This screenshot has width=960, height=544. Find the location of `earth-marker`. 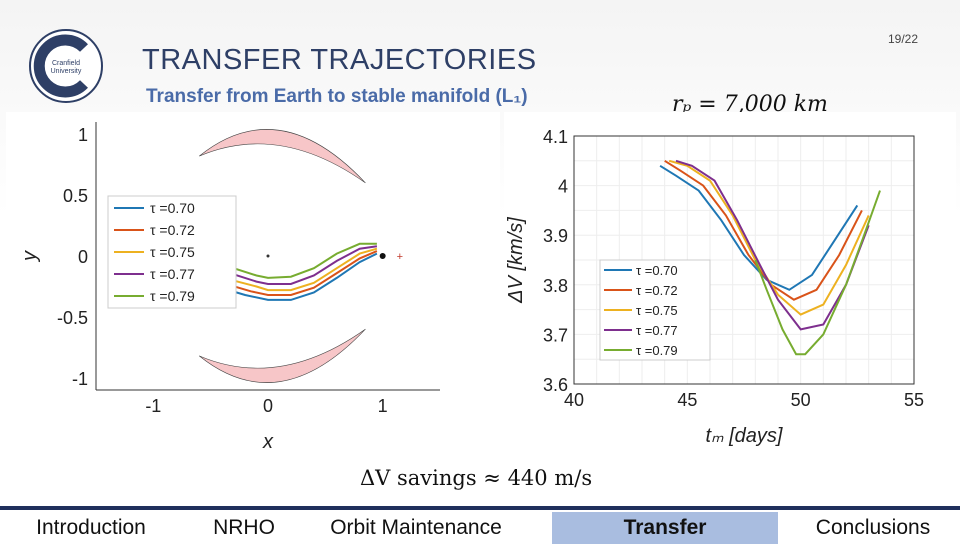

earth-marker is located at coordinates (268, 256).